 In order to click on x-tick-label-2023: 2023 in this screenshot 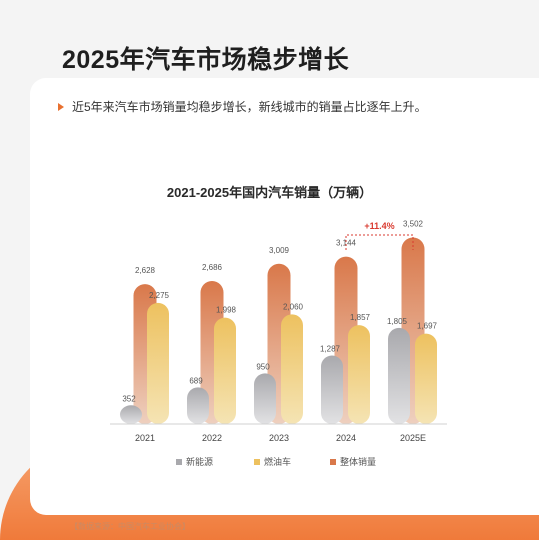, I will do `click(279, 438)`.